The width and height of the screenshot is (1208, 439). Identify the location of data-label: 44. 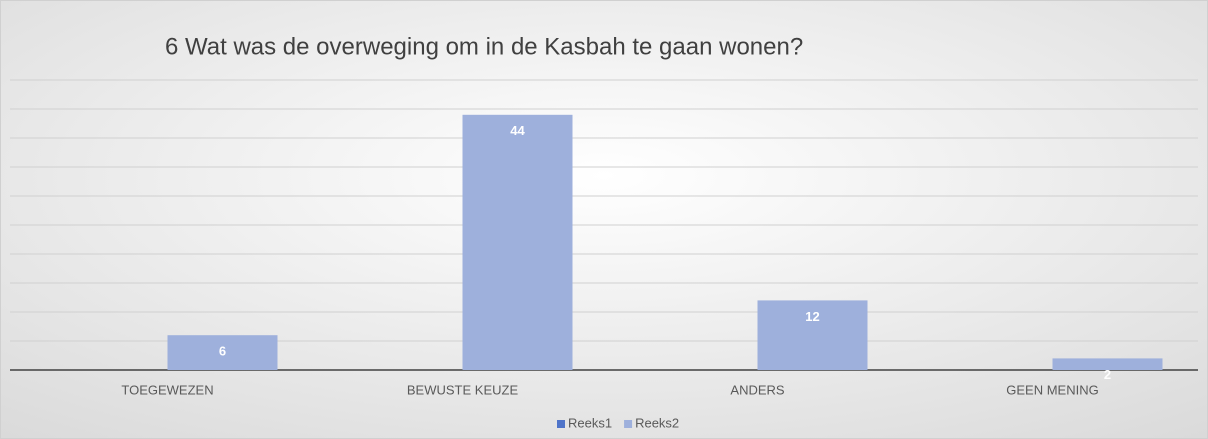
(517, 130).